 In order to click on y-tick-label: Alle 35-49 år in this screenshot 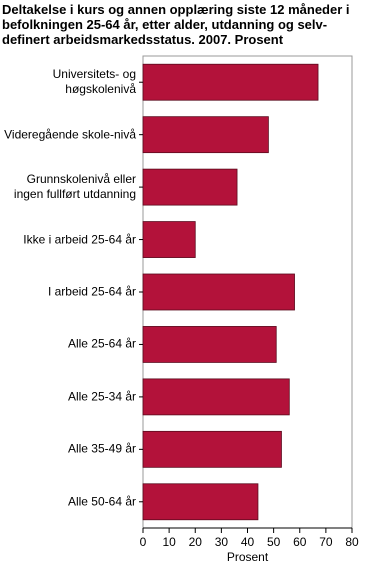, I will do `click(101, 448)`.